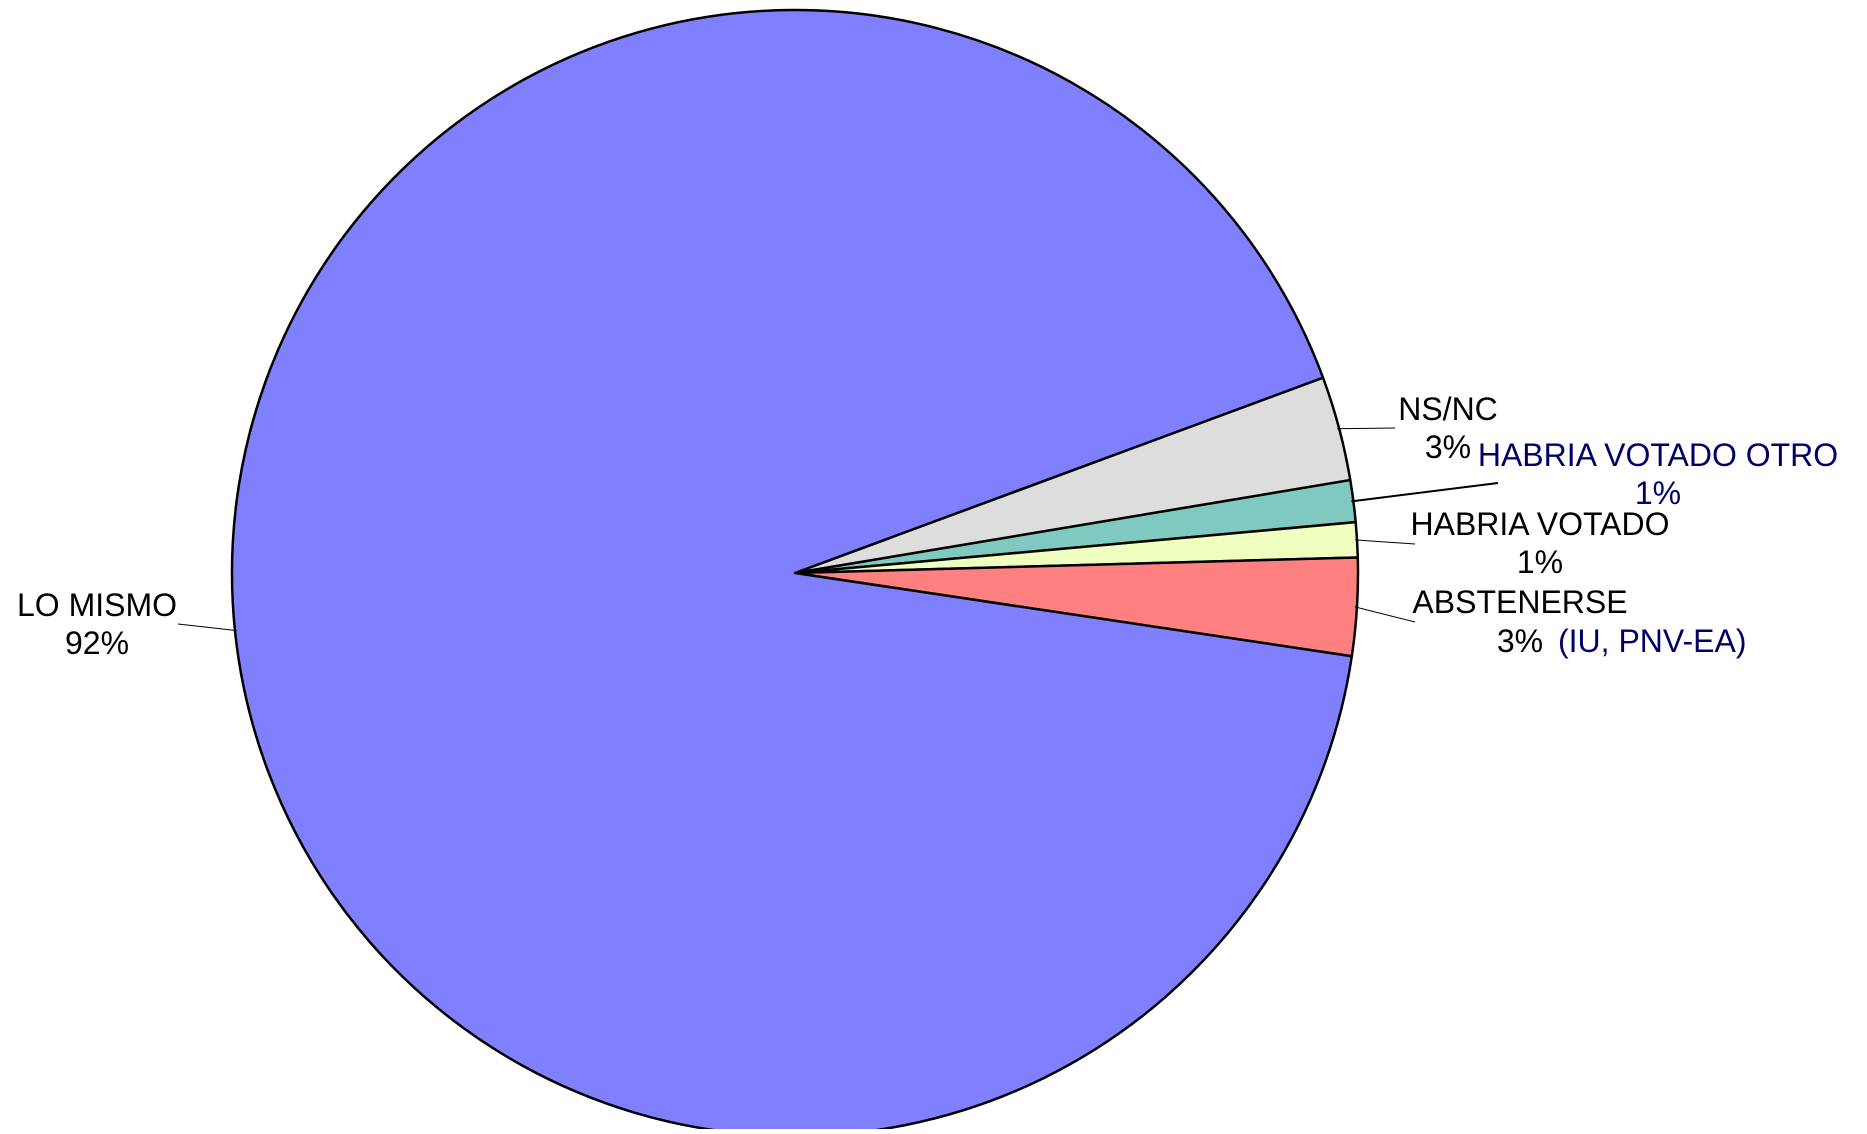  What do you see at coordinates (838, 529) in the screenshot?
I see `leader-lines` at bounding box center [838, 529].